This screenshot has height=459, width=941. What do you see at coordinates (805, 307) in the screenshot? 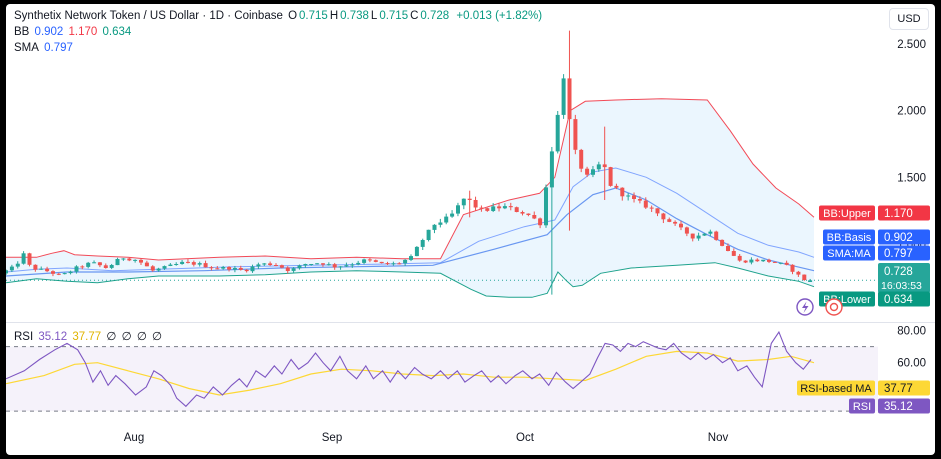
I see `bolt-icon` at bounding box center [805, 307].